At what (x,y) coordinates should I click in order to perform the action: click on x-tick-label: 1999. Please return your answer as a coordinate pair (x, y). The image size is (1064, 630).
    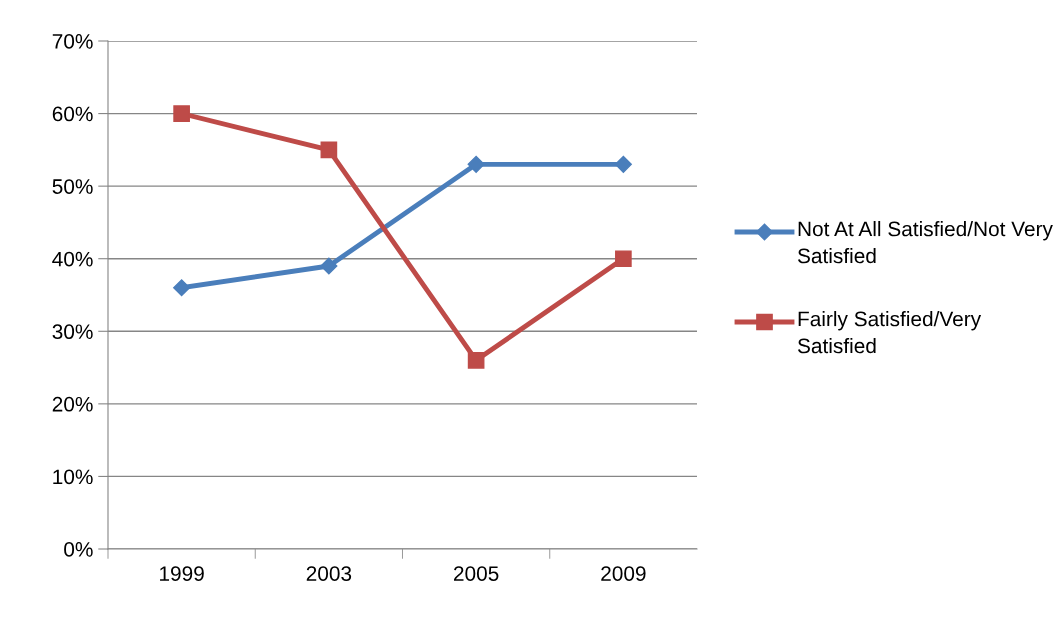
    Looking at the image, I should click on (182, 573).